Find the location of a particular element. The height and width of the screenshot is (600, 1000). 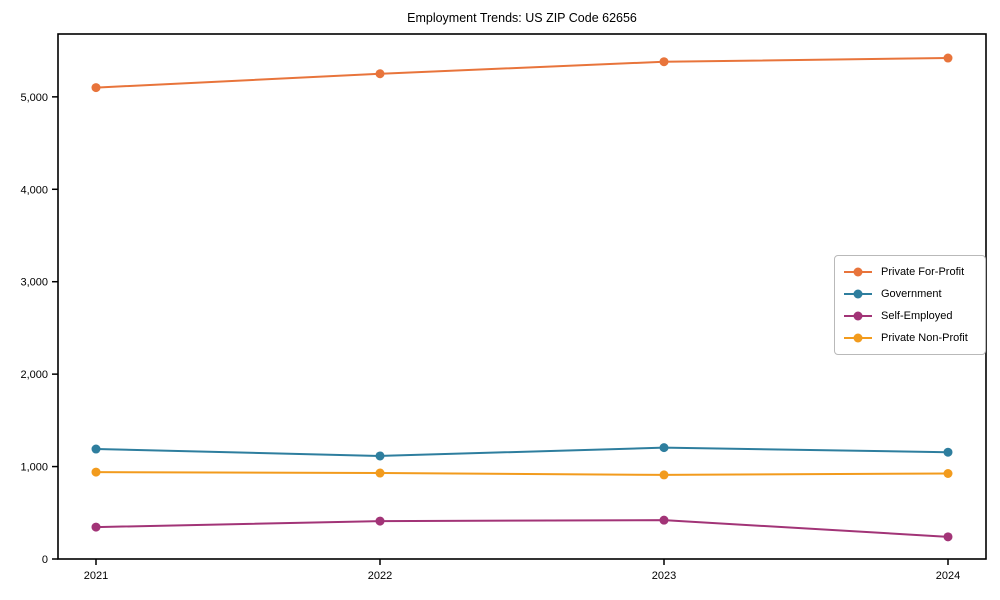

legend-item: Private Non-Profit is located at coordinates (910, 338).